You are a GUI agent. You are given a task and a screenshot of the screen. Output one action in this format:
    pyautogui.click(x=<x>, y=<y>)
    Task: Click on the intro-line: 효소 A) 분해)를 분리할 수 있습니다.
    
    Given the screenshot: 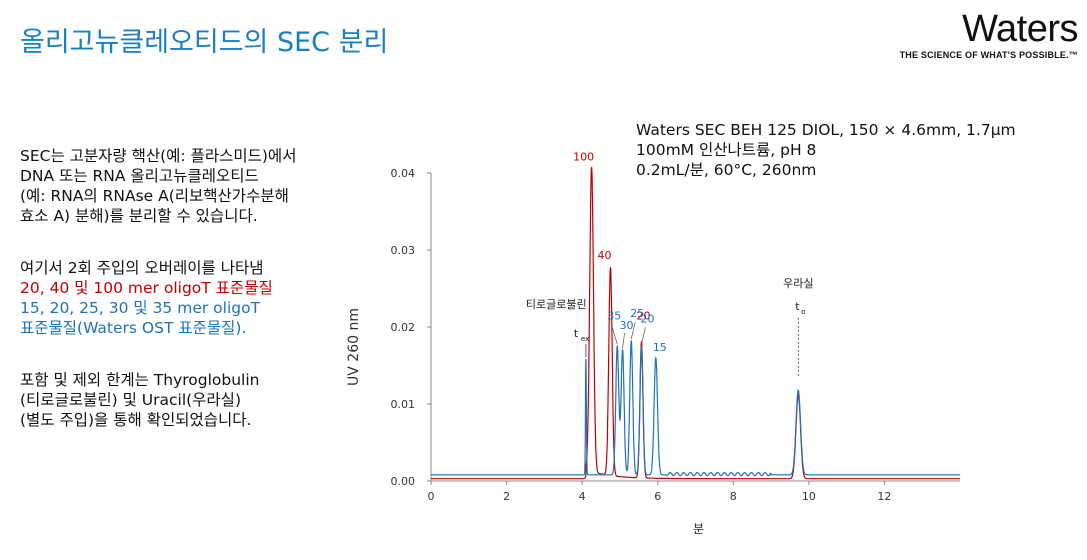 What is the action you would take?
    pyautogui.click(x=139, y=216)
    